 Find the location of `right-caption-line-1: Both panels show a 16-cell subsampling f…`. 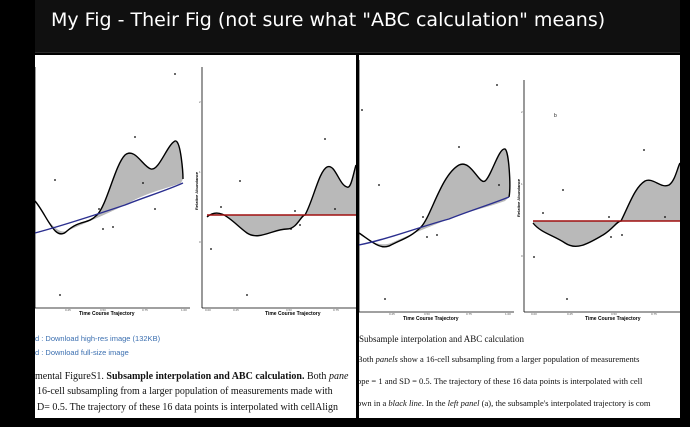

right-caption-line-1: Both panels show a 16-cell subsampling f… is located at coordinates (499, 359).